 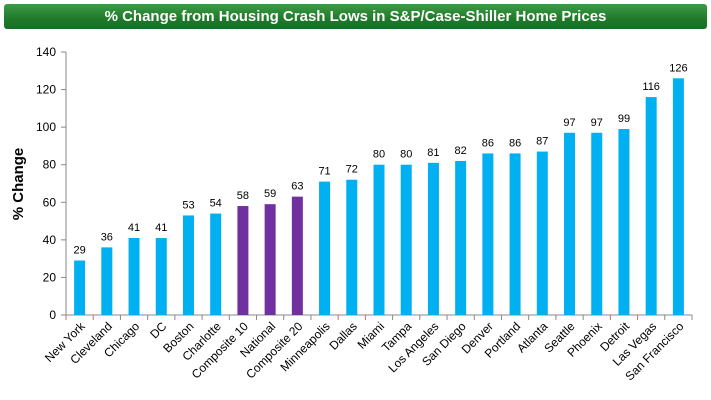 I want to click on y-tick-label: 0, so click(x=52, y=315).